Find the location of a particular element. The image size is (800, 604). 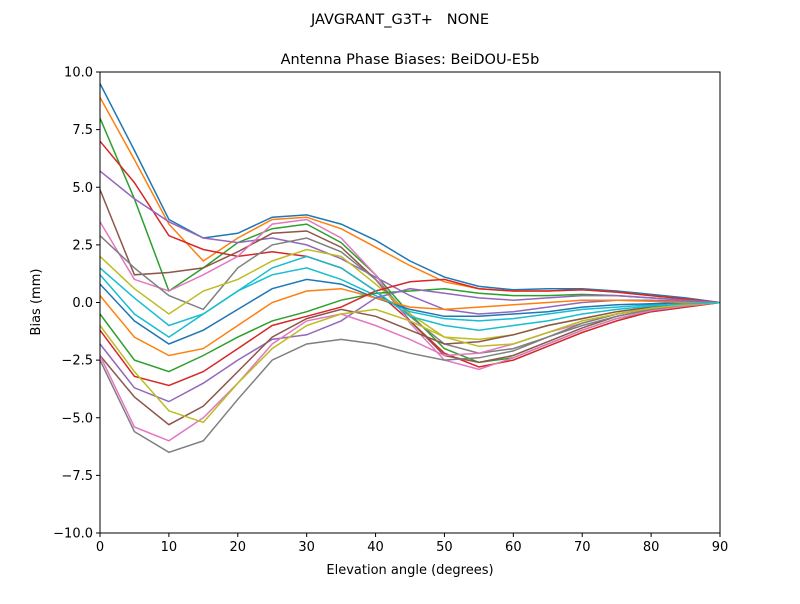

x-tick-label: 80 is located at coordinates (651, 547).